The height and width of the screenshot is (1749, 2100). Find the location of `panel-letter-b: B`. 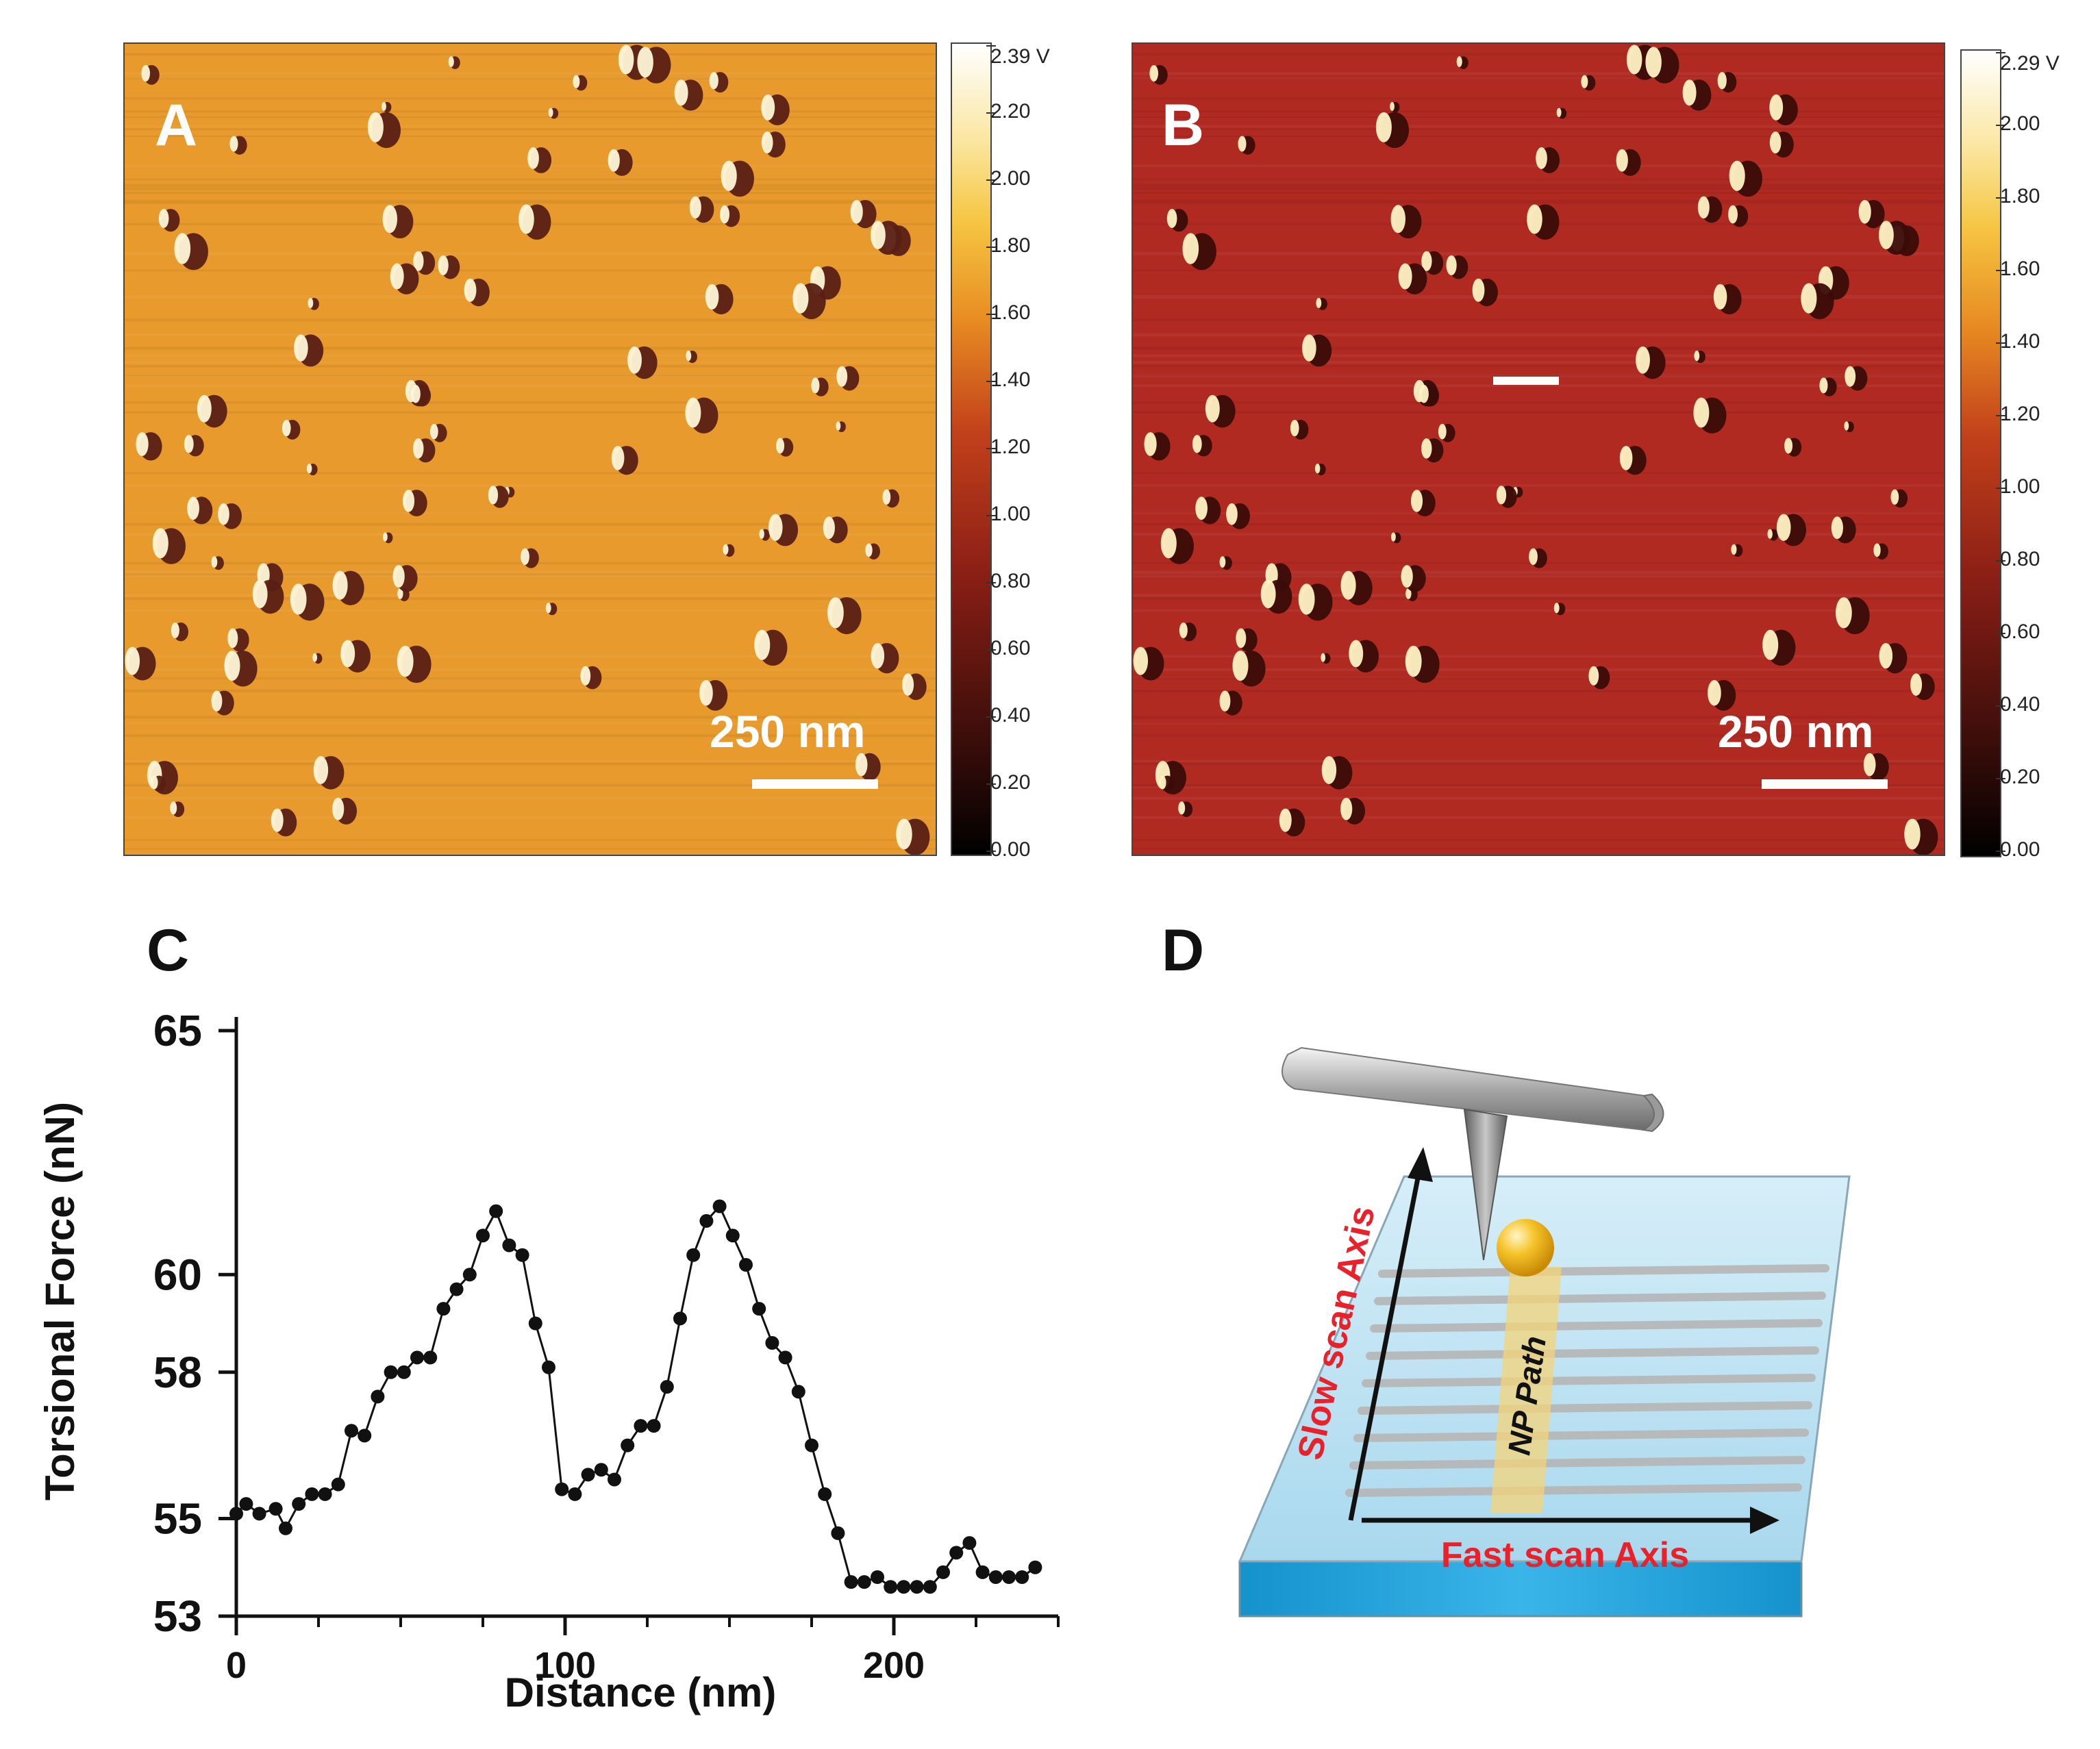

panel-letter-b: B is located at coordinates (1183, 125).